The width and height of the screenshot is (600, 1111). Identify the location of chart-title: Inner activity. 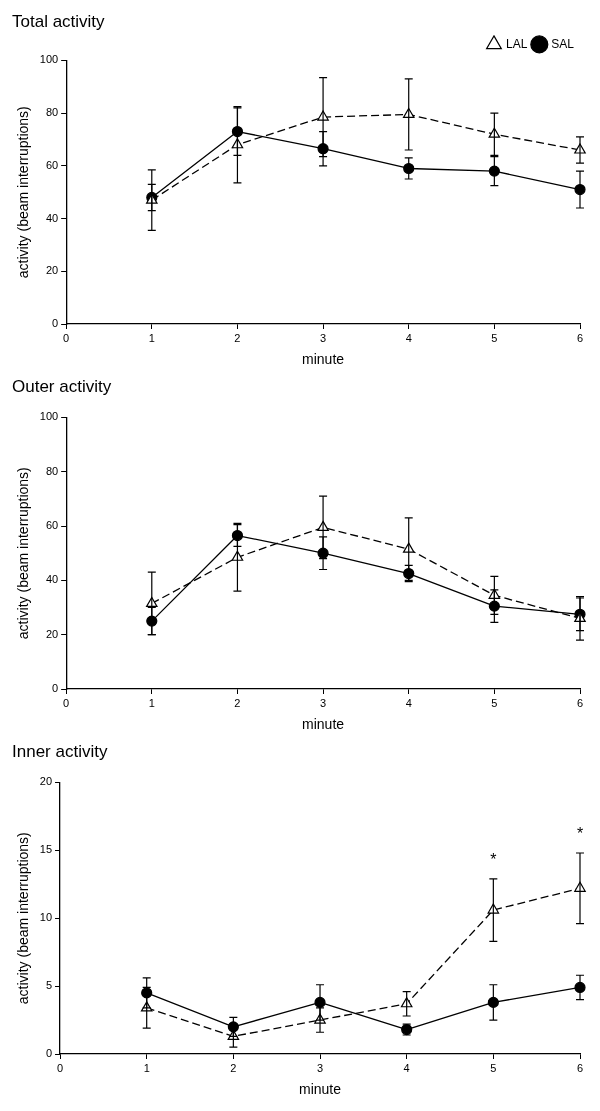
(60, 751).